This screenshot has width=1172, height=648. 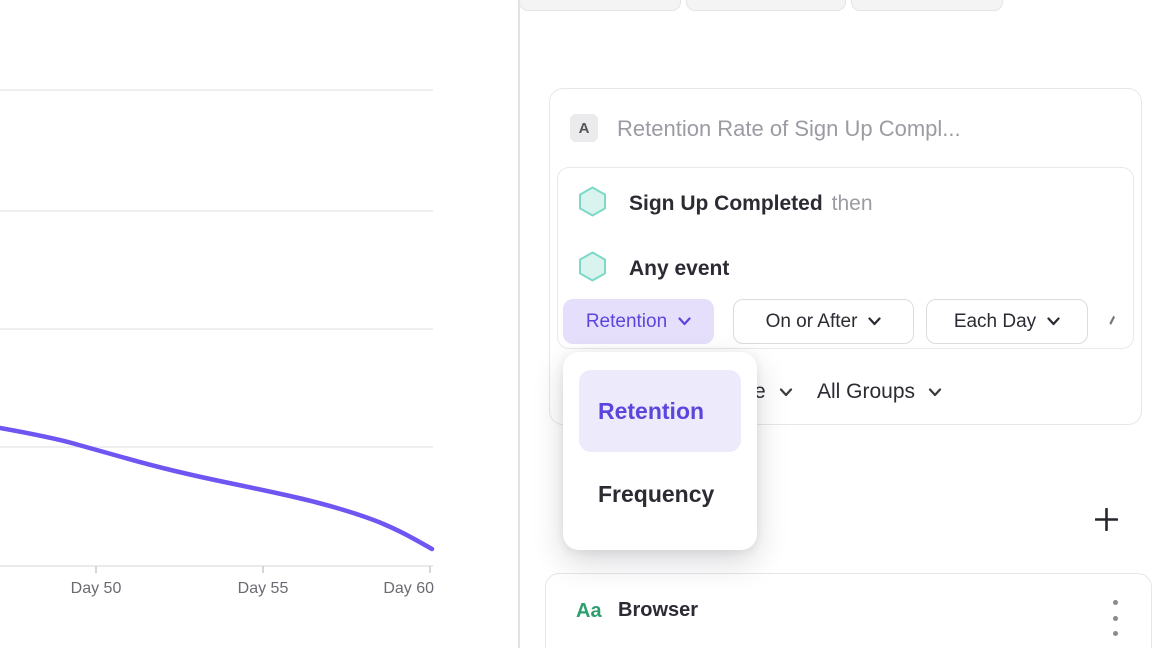 I want to click on all-groups-dropdown: All Groups, so click(x=879, y=392).